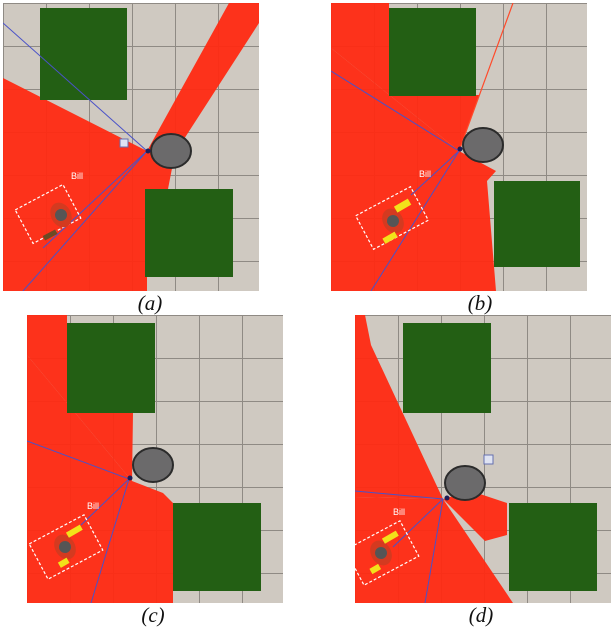 The height and width of the screenshot is (629, 615). I want to click on panel-c-caption: (c), so click(153, 615).